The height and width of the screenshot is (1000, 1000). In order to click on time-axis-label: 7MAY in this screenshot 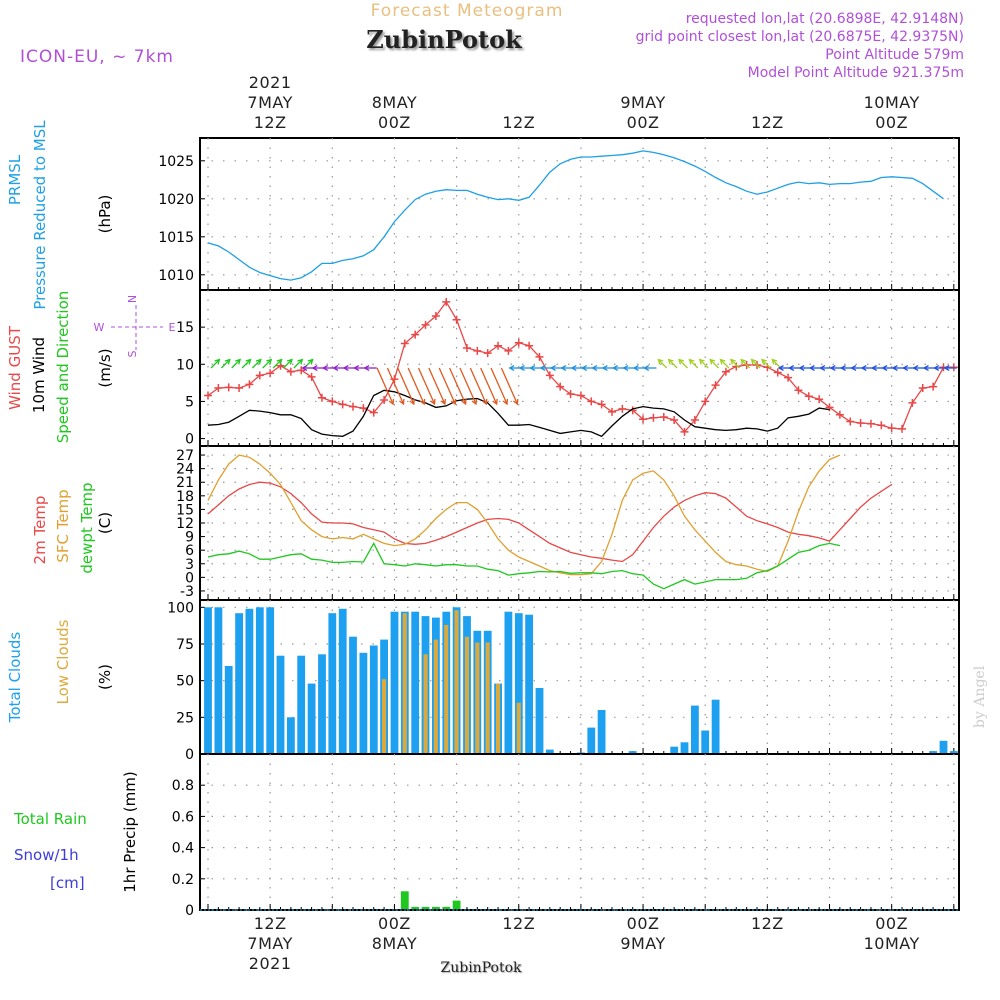, I will do `click(269, 943)`.